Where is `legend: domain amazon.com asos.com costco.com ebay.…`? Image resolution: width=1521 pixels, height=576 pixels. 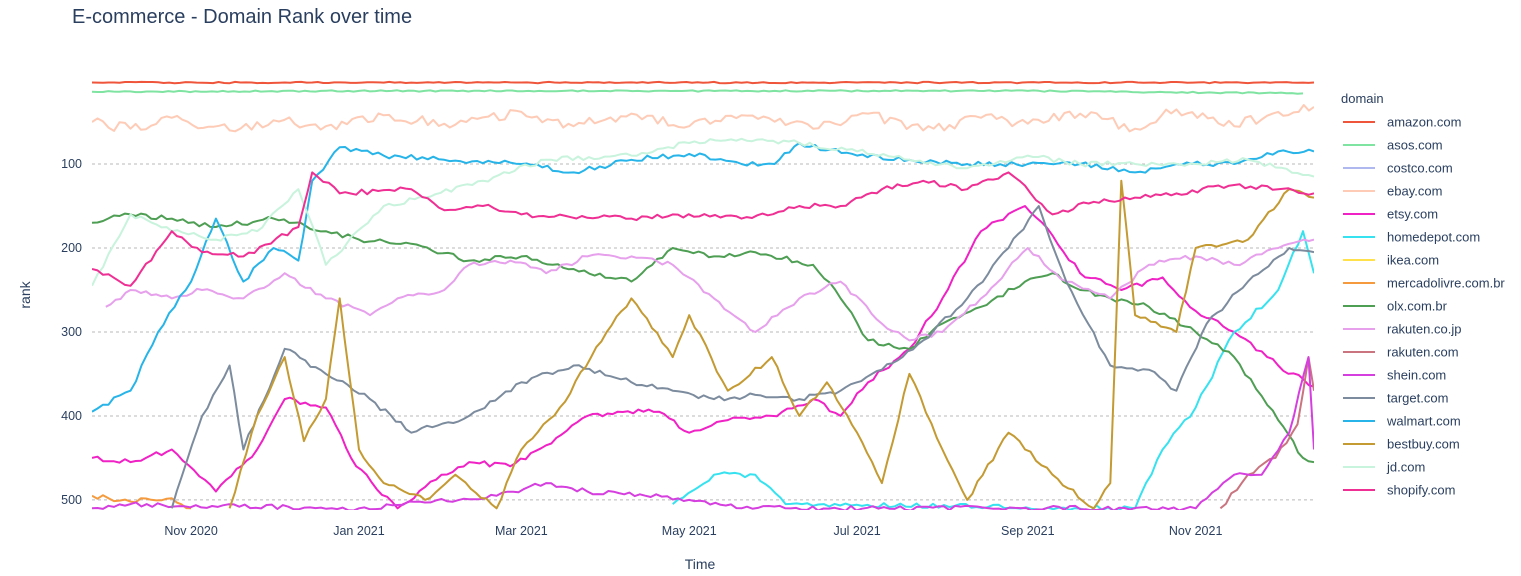
legend: domain amazon.com asos.com costco.com ebay.… is located at coordinates (1423, 294).